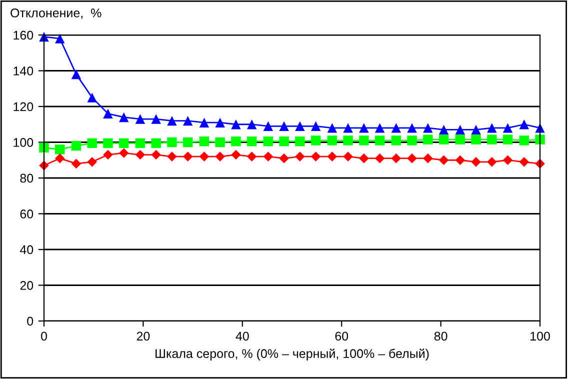  What do you see at coordinates (242, 336) in the screenshot?
I see `x-tick-label: 40` at bounding box center [242, 336].